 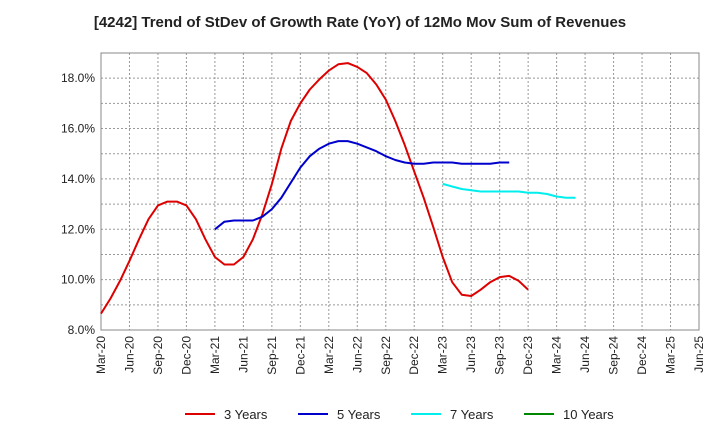 I want to click on x-tick-label: Jun-21, so click(x=243, y=354).